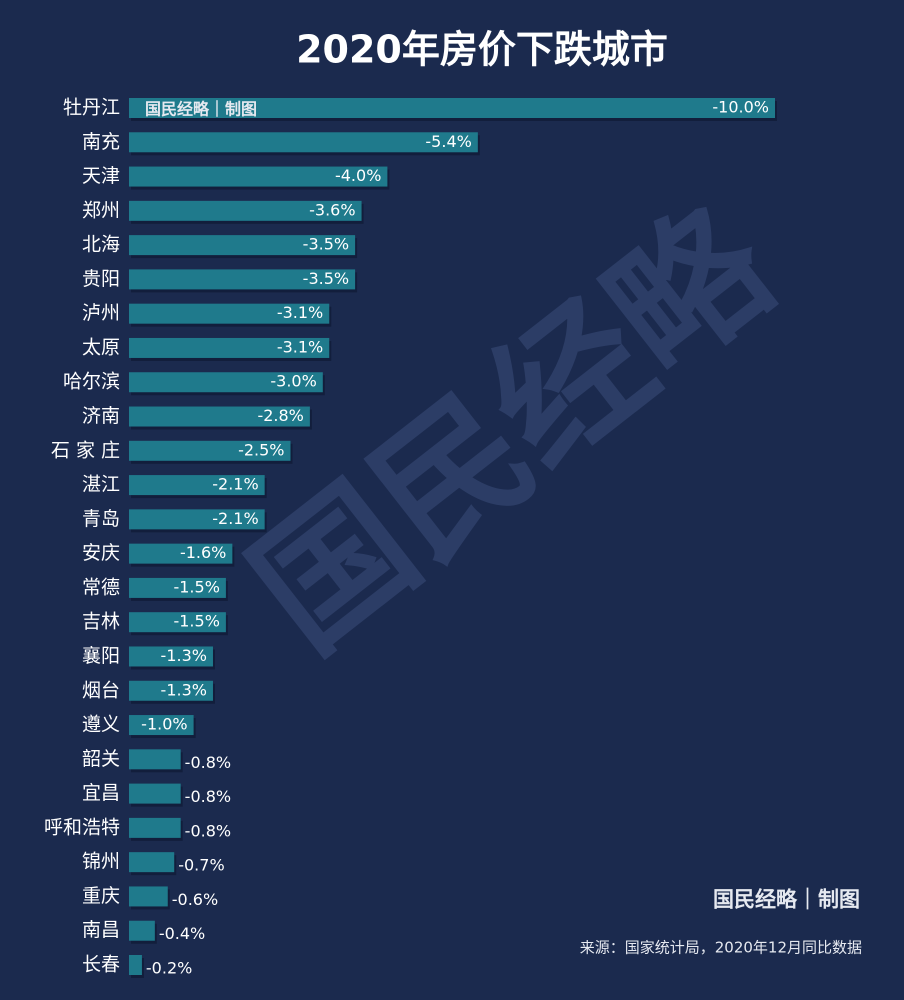 The height and width of the screenshot is (1000, 904). Describe the element at coordinates (261, 449) in the screenshot. I see `value-label: -2.5%` at that location.